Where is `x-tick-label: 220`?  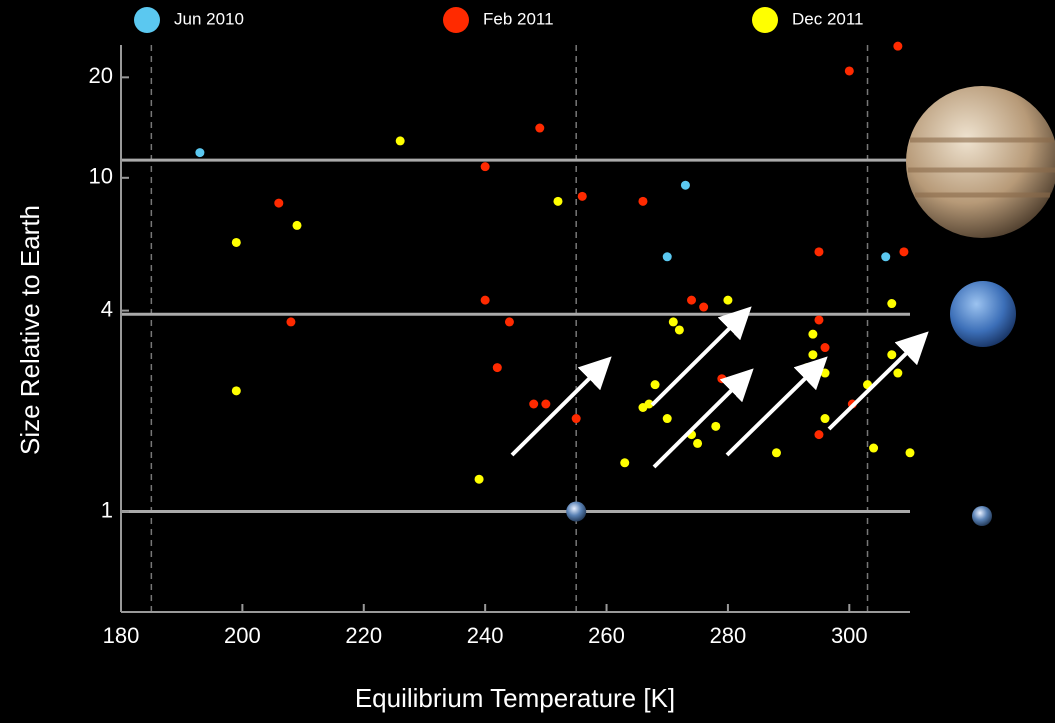 x-tick-label: 220 is located at coordinates (363, 635).